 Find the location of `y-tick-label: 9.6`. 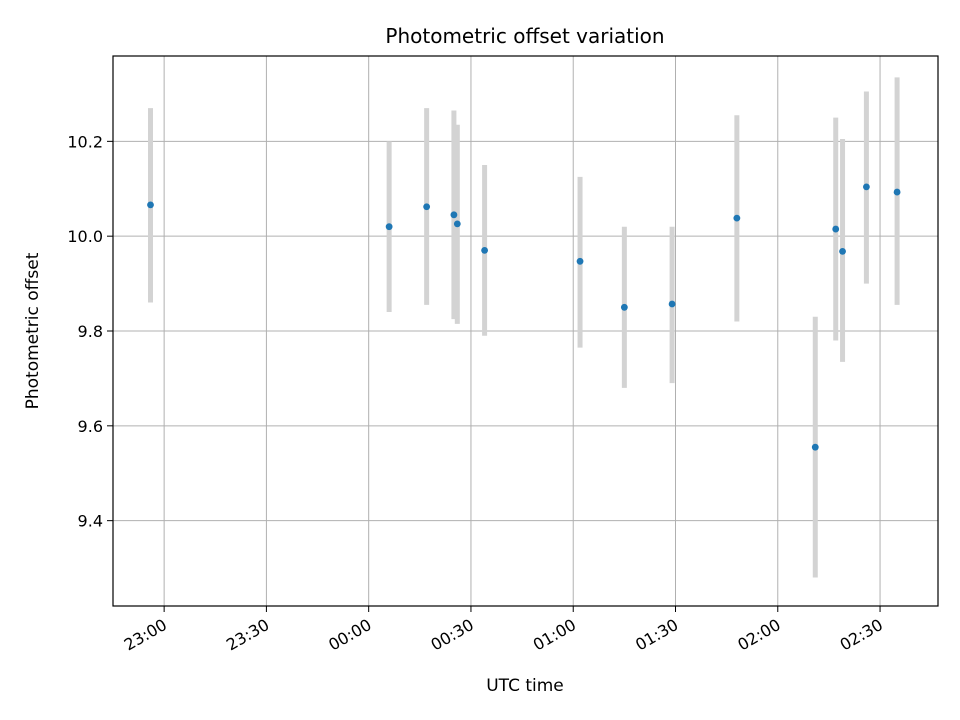

y-tick-label: 9.6 is located at coordinates (90, 426).